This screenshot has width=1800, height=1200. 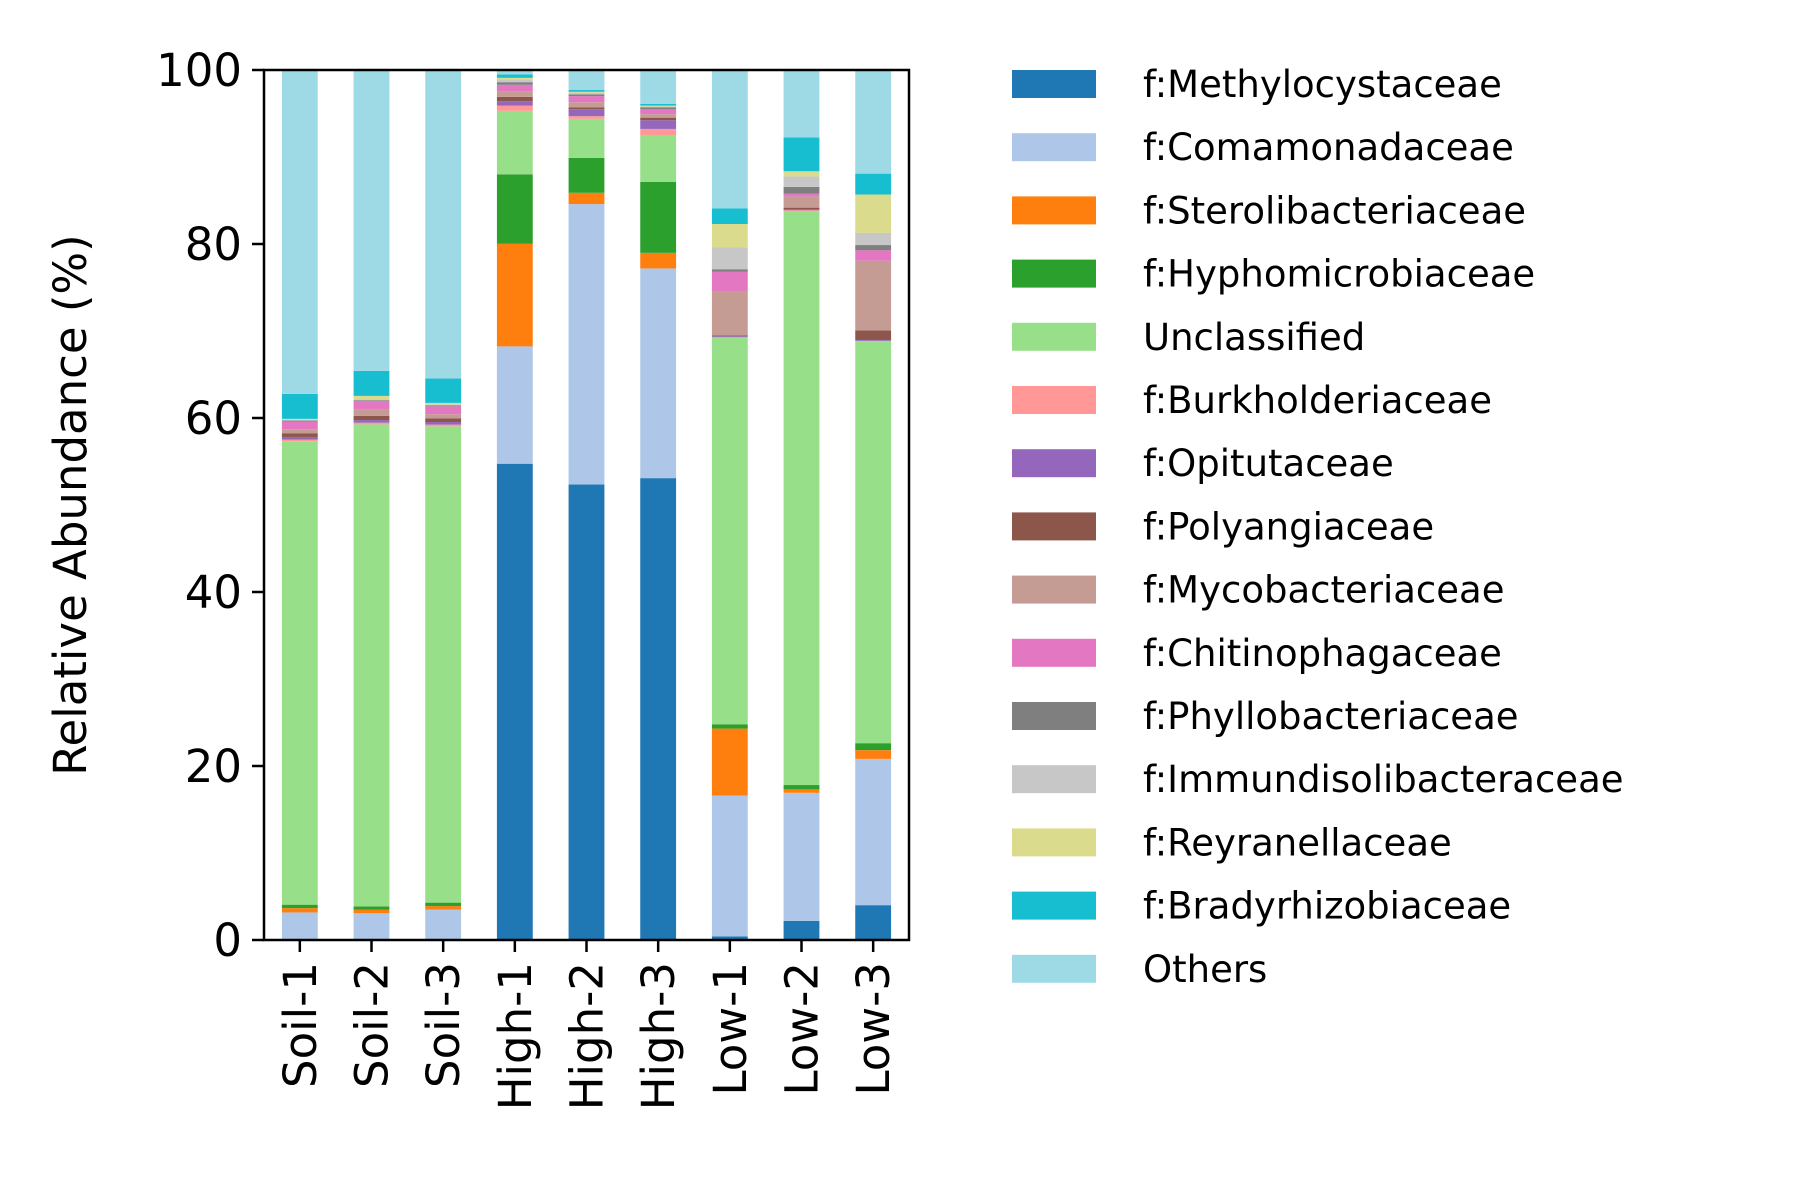 I want to click on y-tick-label: 0, so click(x=227, y=940).